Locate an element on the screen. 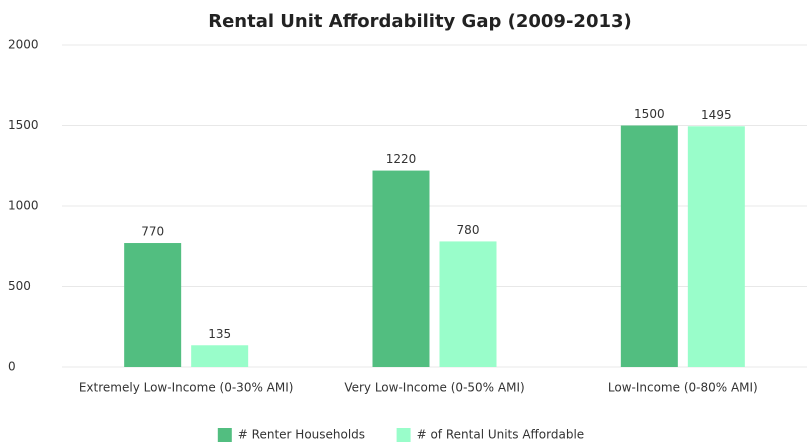 This screenshot has height=442, width=807. data-label: 780 is located at coordinates (468, 230).